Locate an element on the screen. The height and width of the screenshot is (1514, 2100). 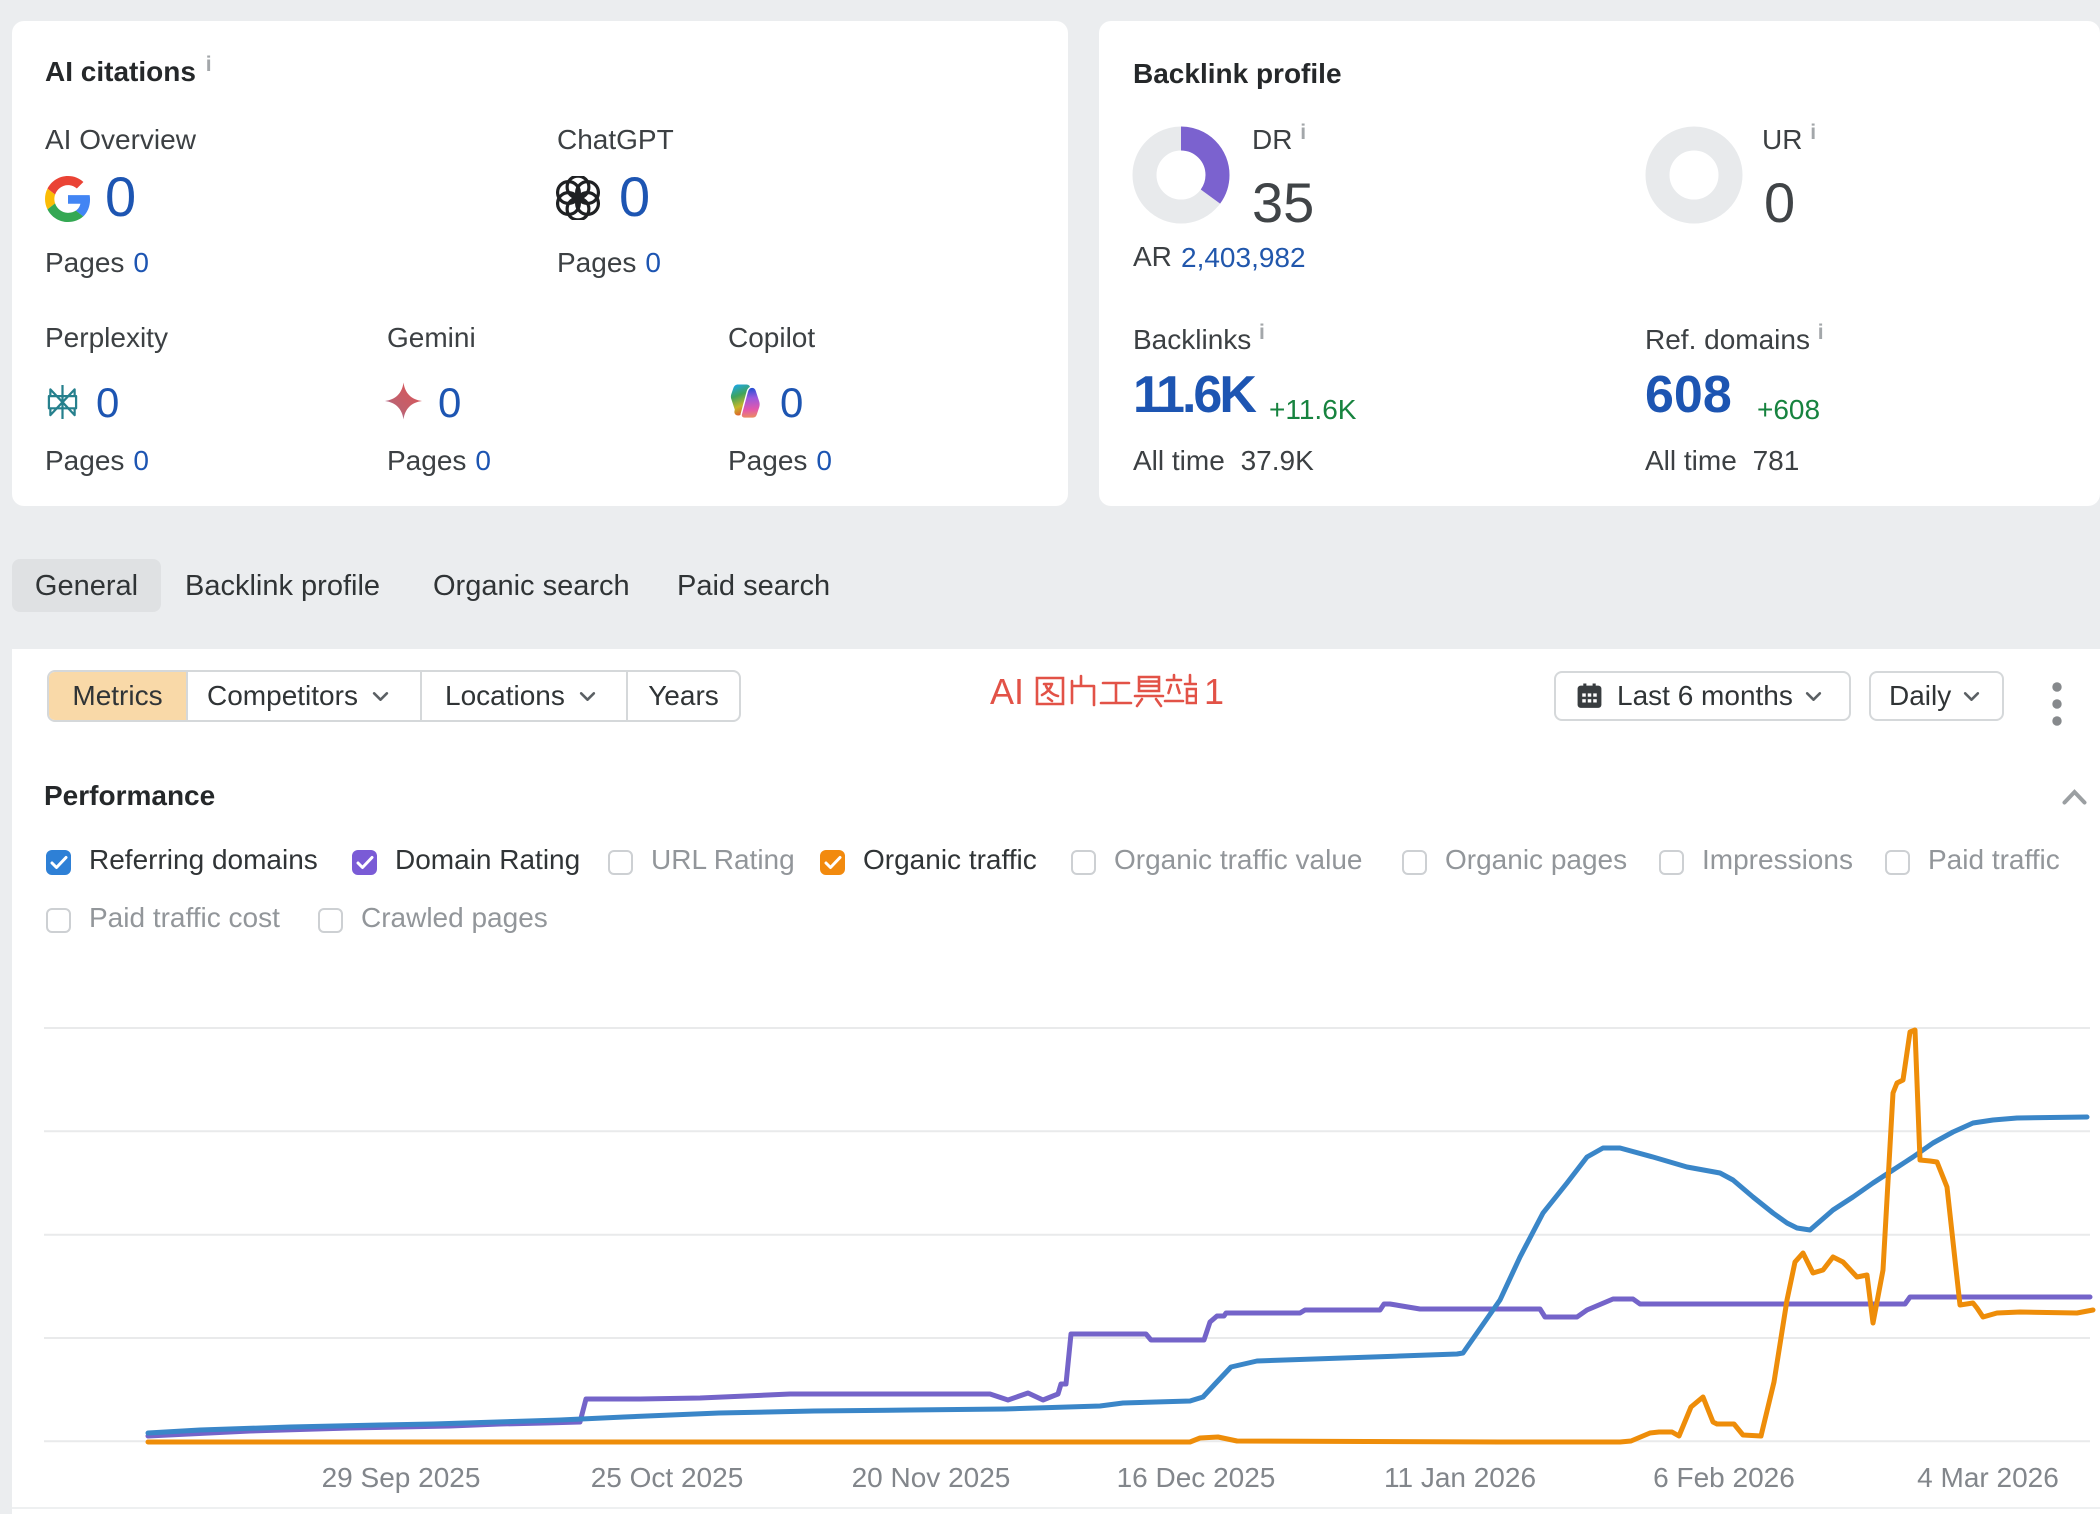
svg-text: 16 Dec 2025 is located at coordinates (1196, 1477).